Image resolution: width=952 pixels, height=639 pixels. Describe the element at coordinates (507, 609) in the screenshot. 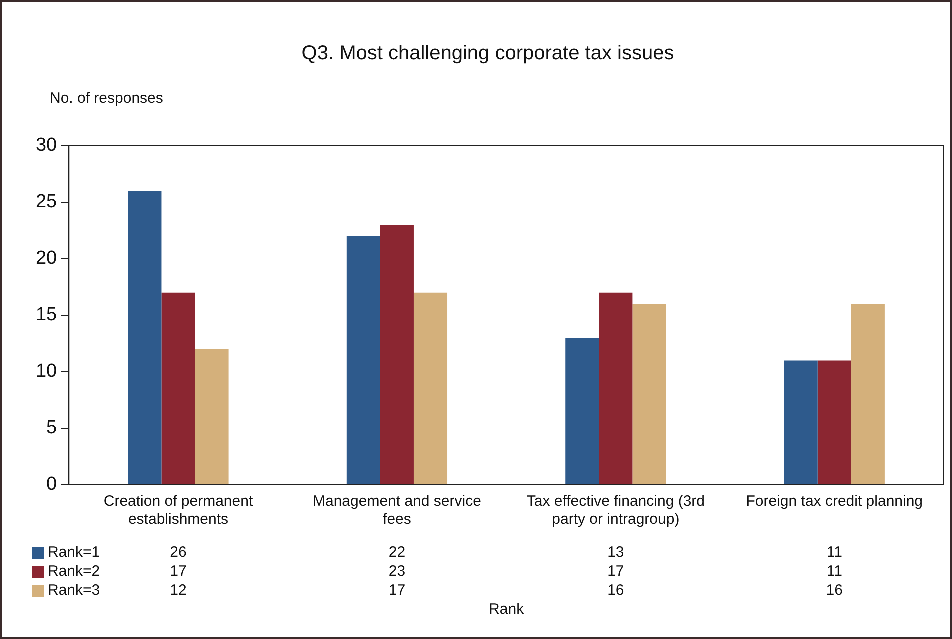

I see `x-axis-title: Rank` at that location.